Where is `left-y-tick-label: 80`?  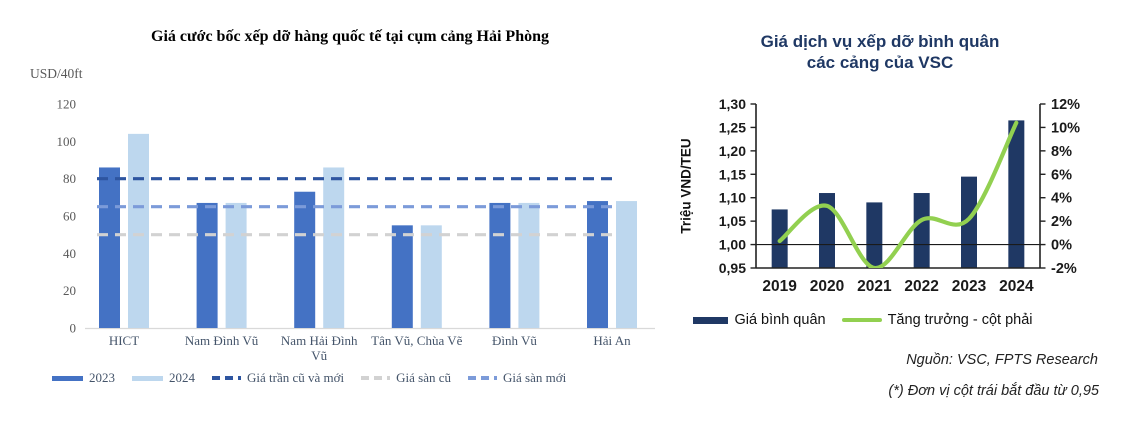 left-y-tick-label: 80 is located at coordinates (69, 178).